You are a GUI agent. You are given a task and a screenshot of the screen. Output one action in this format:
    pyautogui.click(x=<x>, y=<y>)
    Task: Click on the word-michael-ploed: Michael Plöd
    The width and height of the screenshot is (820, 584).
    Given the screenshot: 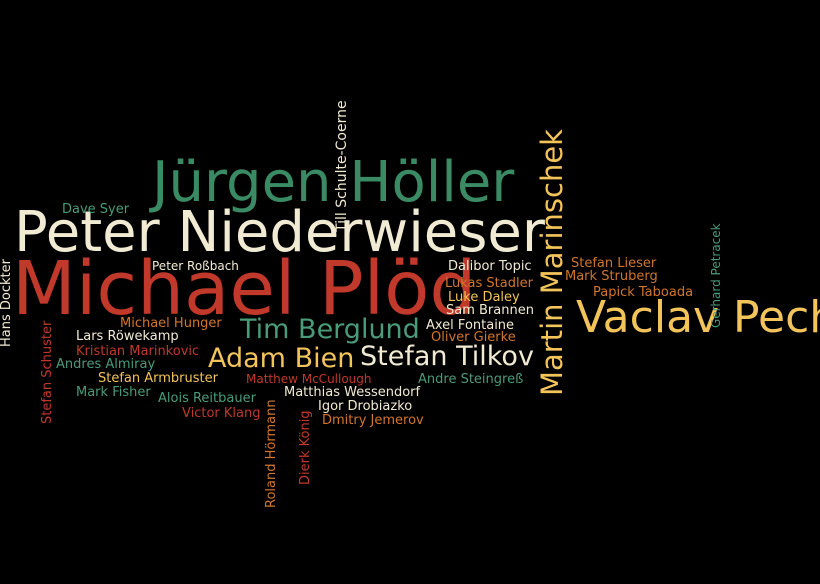 What is the action you would take?
    pyautogui.click(x=244, y=289)
    